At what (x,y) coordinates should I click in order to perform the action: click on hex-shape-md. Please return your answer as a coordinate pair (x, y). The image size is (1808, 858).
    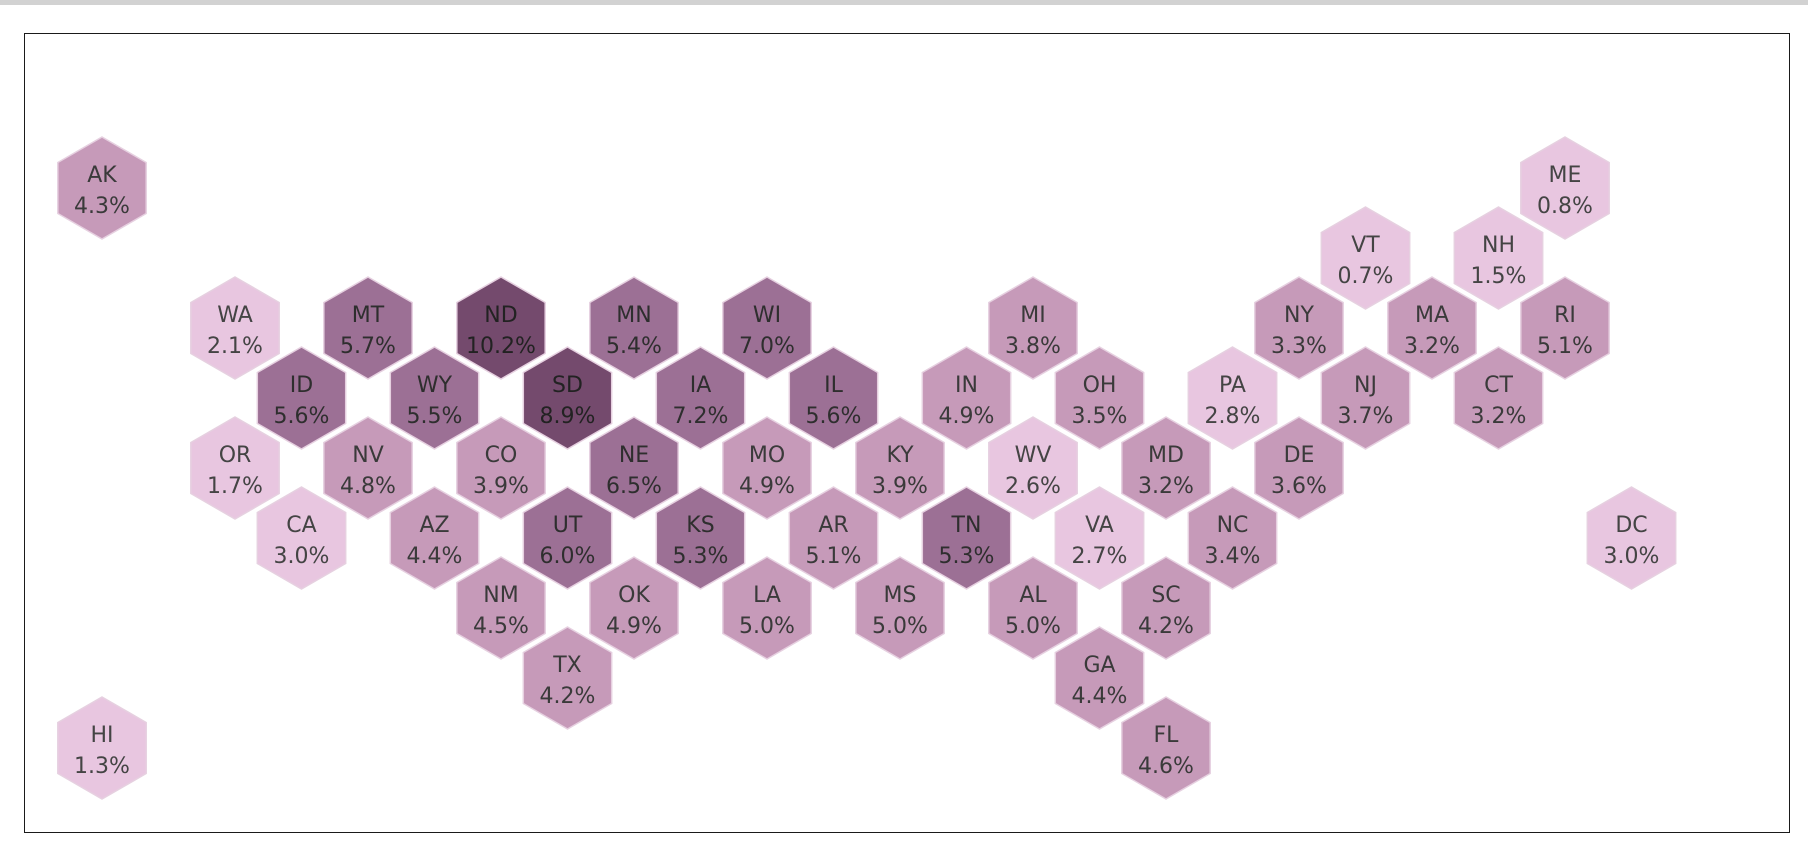
    Looking at the image, I should click on (1166, 468).